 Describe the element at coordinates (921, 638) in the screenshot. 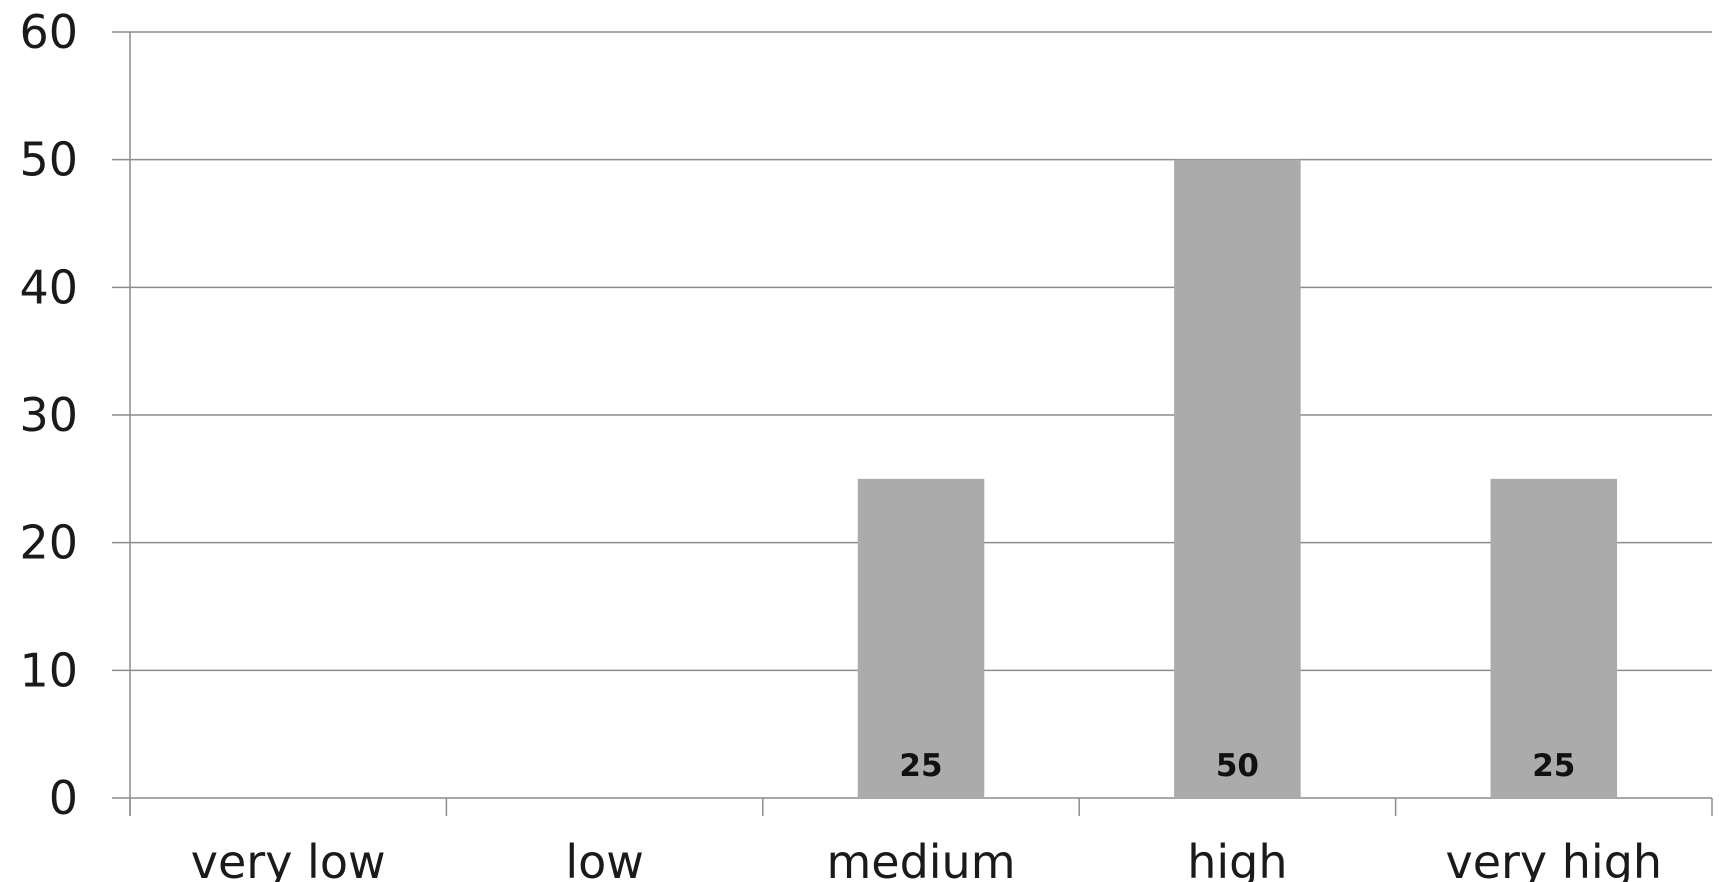

I see `bar-medium` at that location.